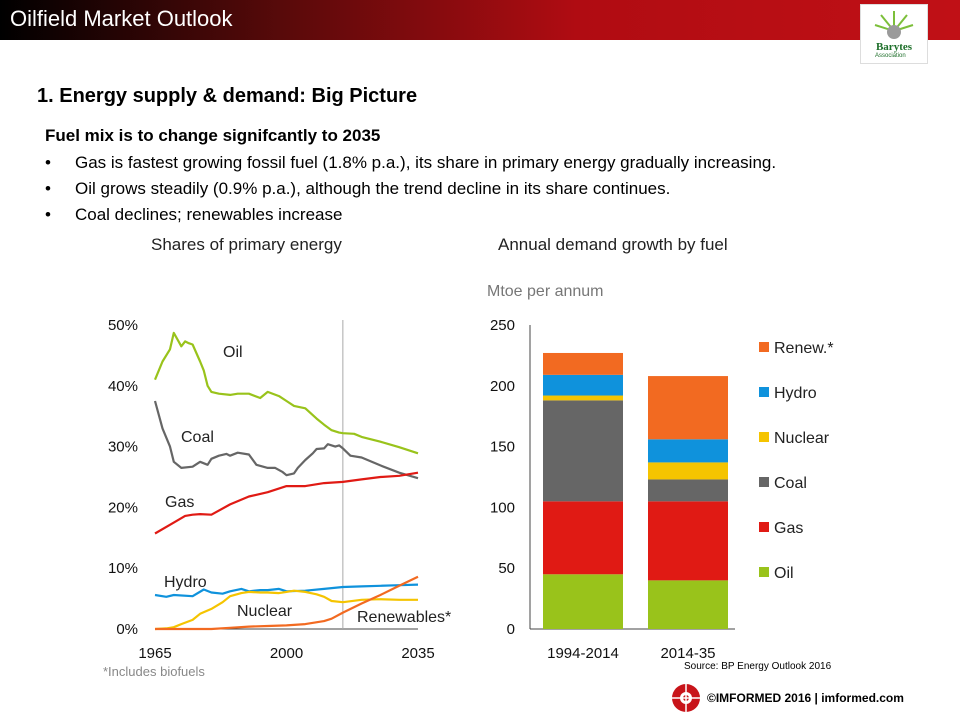 The height and width of the screenshot is (720, 960). Describe the element at coordinates (894, 47) in the screenshot. I see `logo-text: Barytes` at that location.